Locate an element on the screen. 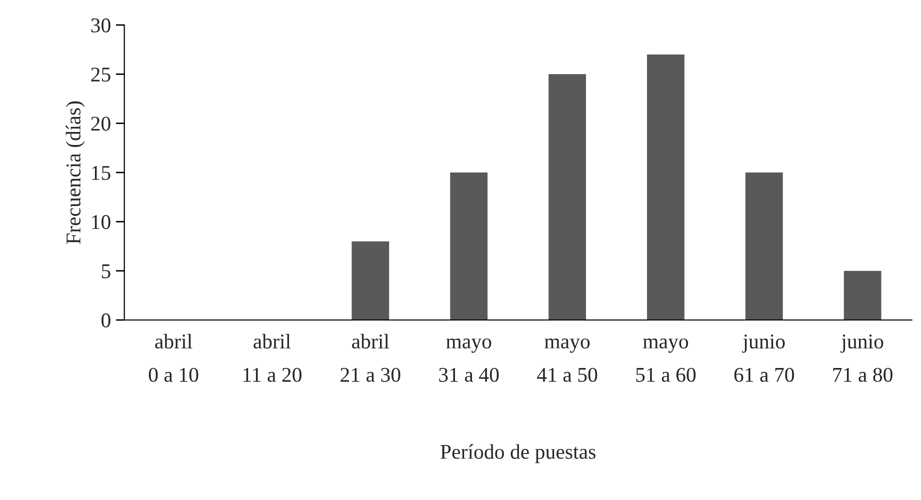  x-tick-label: junio 61 a 70 is located at coordinates (764, 358).